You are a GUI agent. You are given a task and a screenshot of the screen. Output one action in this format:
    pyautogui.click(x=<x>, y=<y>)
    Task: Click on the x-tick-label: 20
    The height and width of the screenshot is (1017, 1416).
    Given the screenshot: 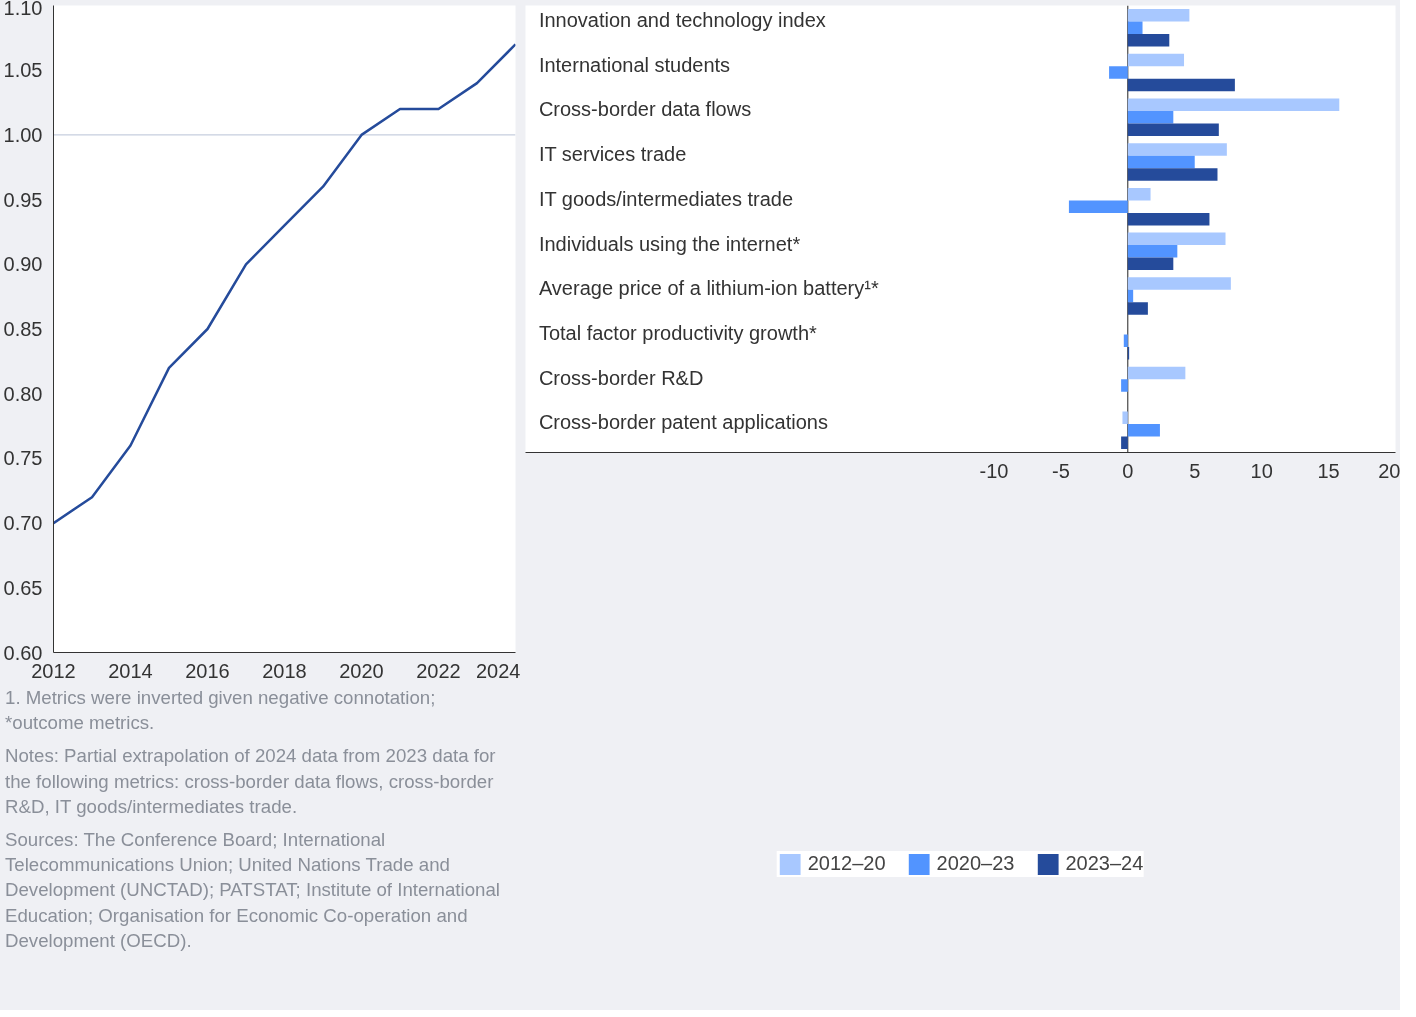 What is the action you would take?
    pyautogui.click(x=1389, y=470)
    